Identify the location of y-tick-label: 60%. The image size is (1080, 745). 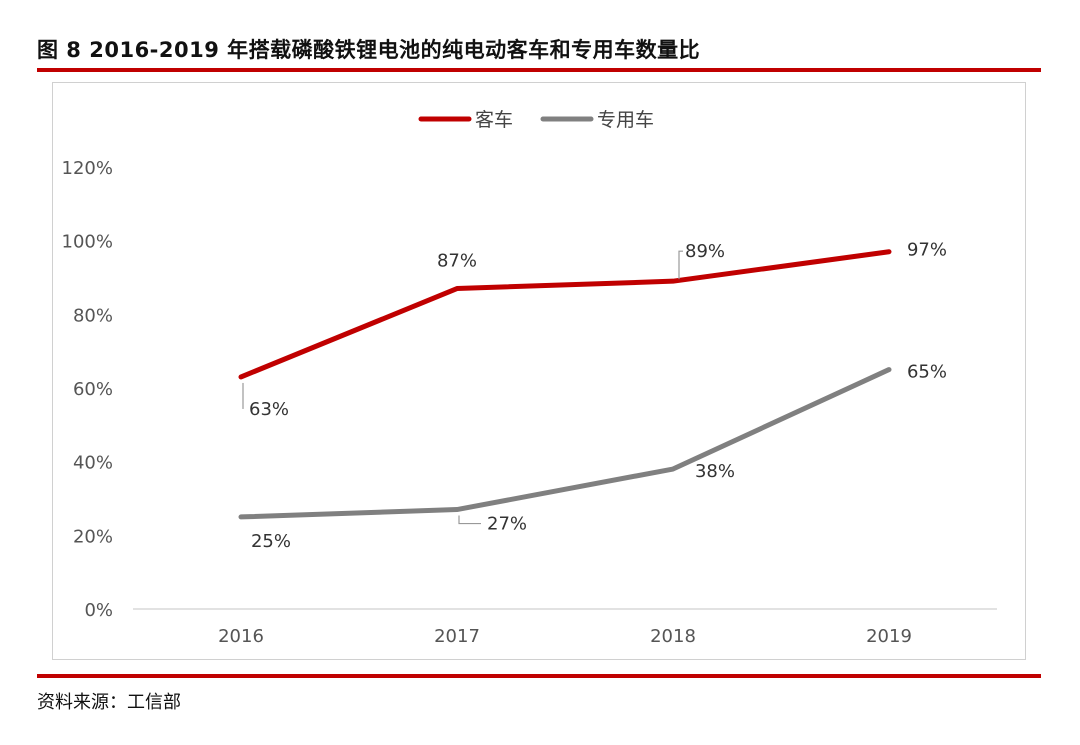
(93, 389).